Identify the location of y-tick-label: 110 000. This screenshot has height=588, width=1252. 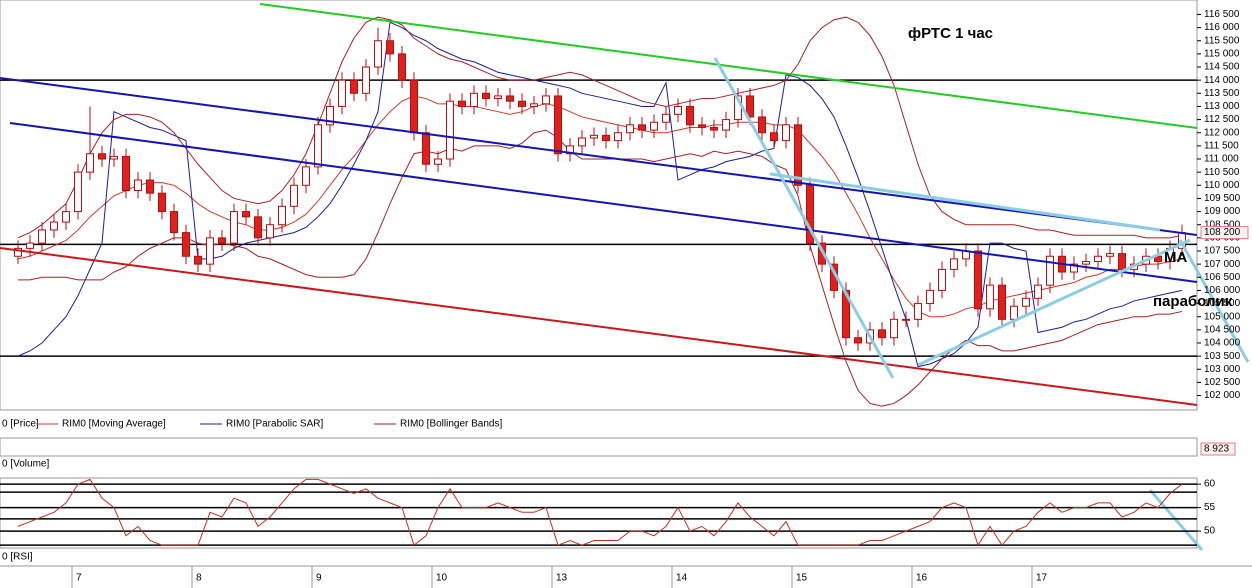
(1222, 185).